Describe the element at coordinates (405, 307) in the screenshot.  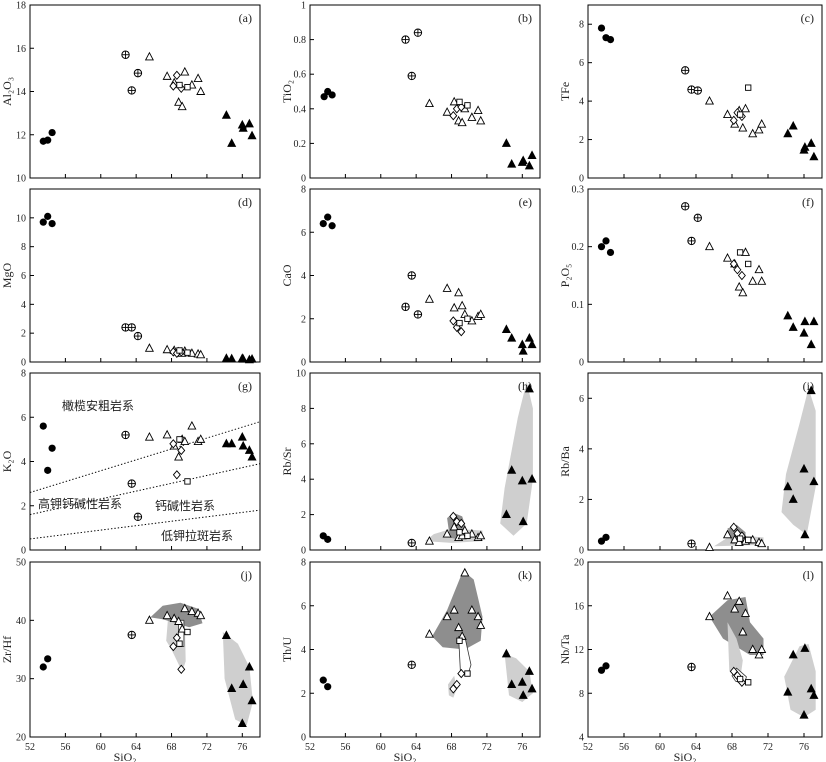
I see `panel-e-point-circle-plus` at that location.